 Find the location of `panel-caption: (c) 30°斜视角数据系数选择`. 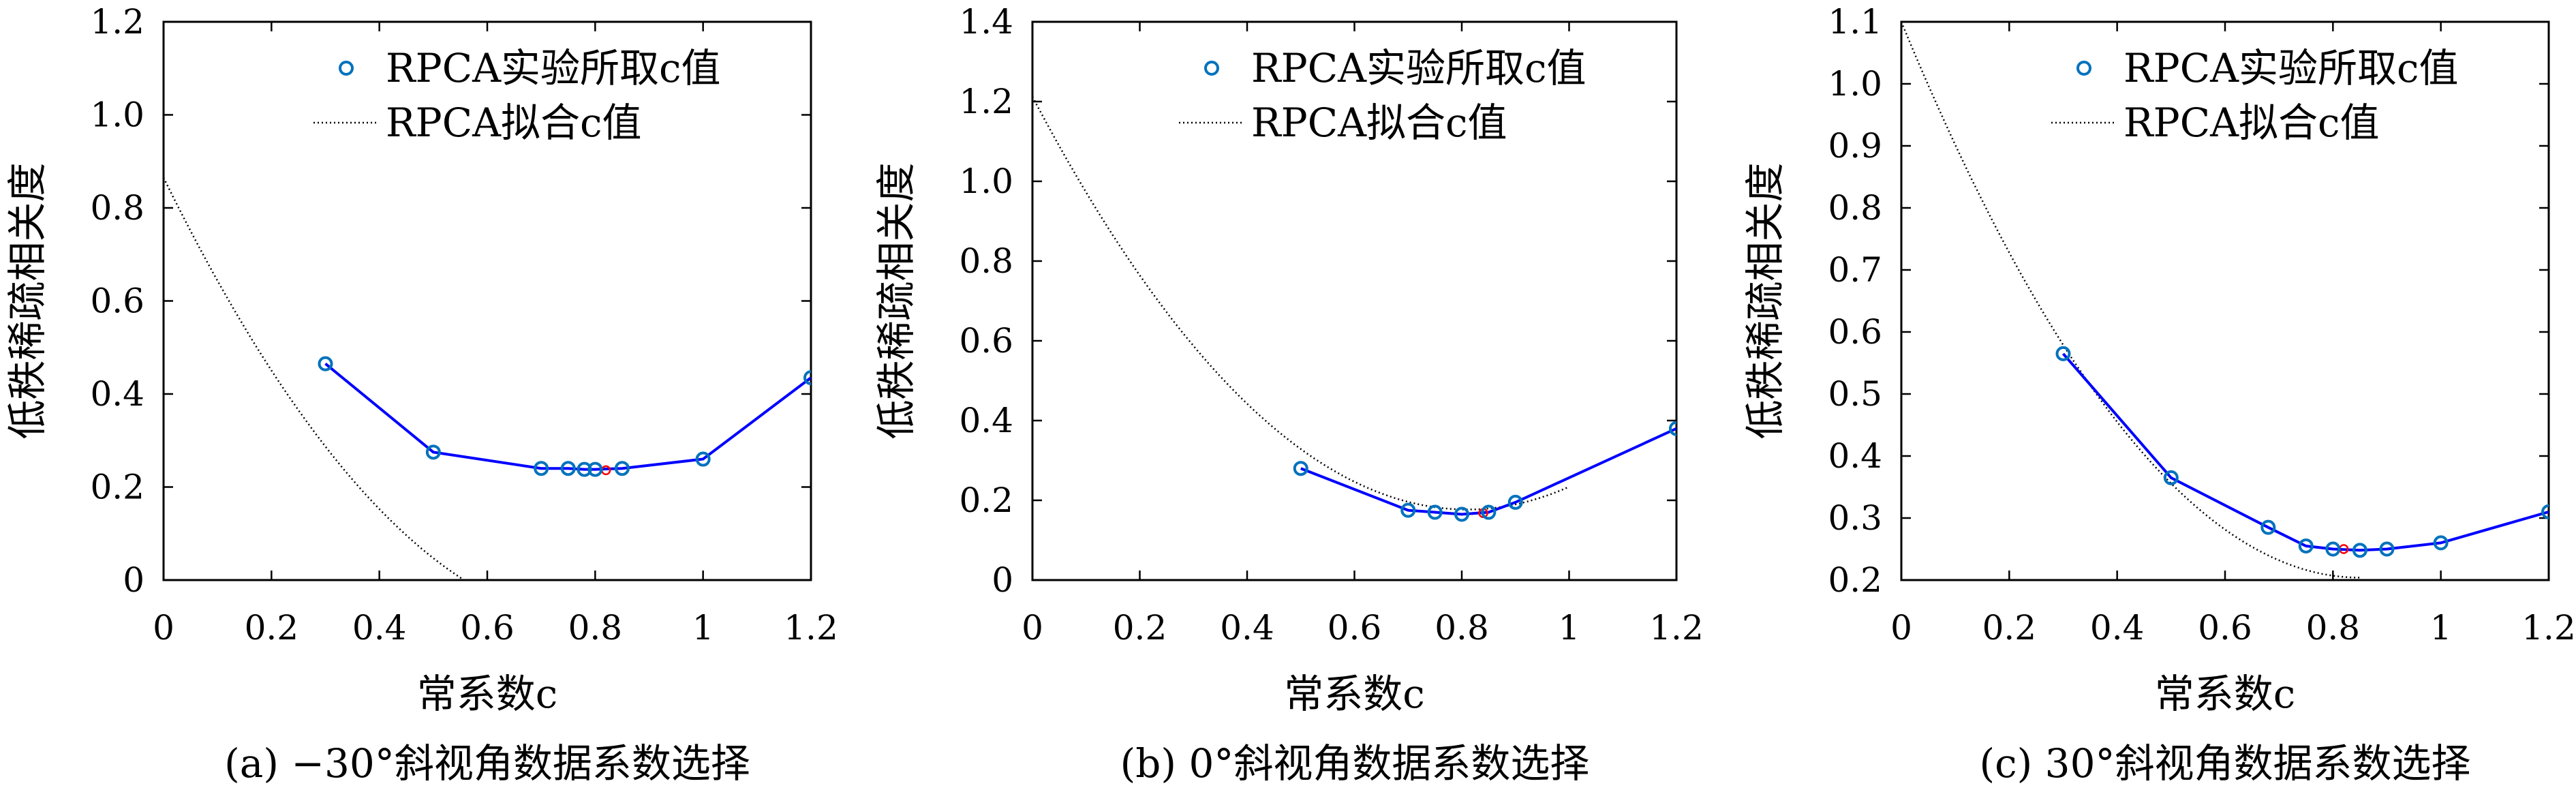

panel-caption: (c) 30°斜视角数据系数选择 is located at coordinates (2225, 763).